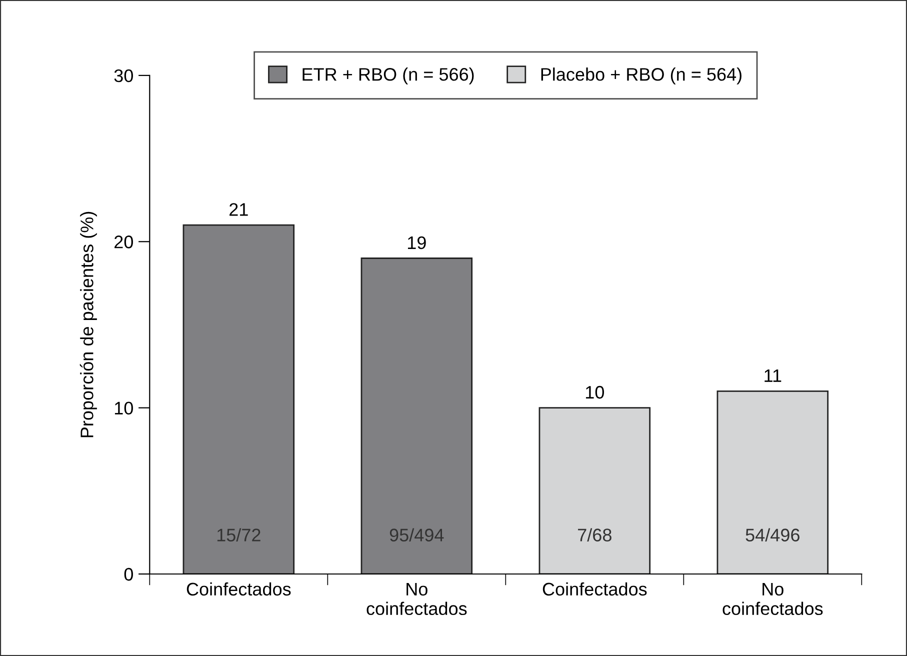  I want to click on data-label: 10, so click(595, 392).